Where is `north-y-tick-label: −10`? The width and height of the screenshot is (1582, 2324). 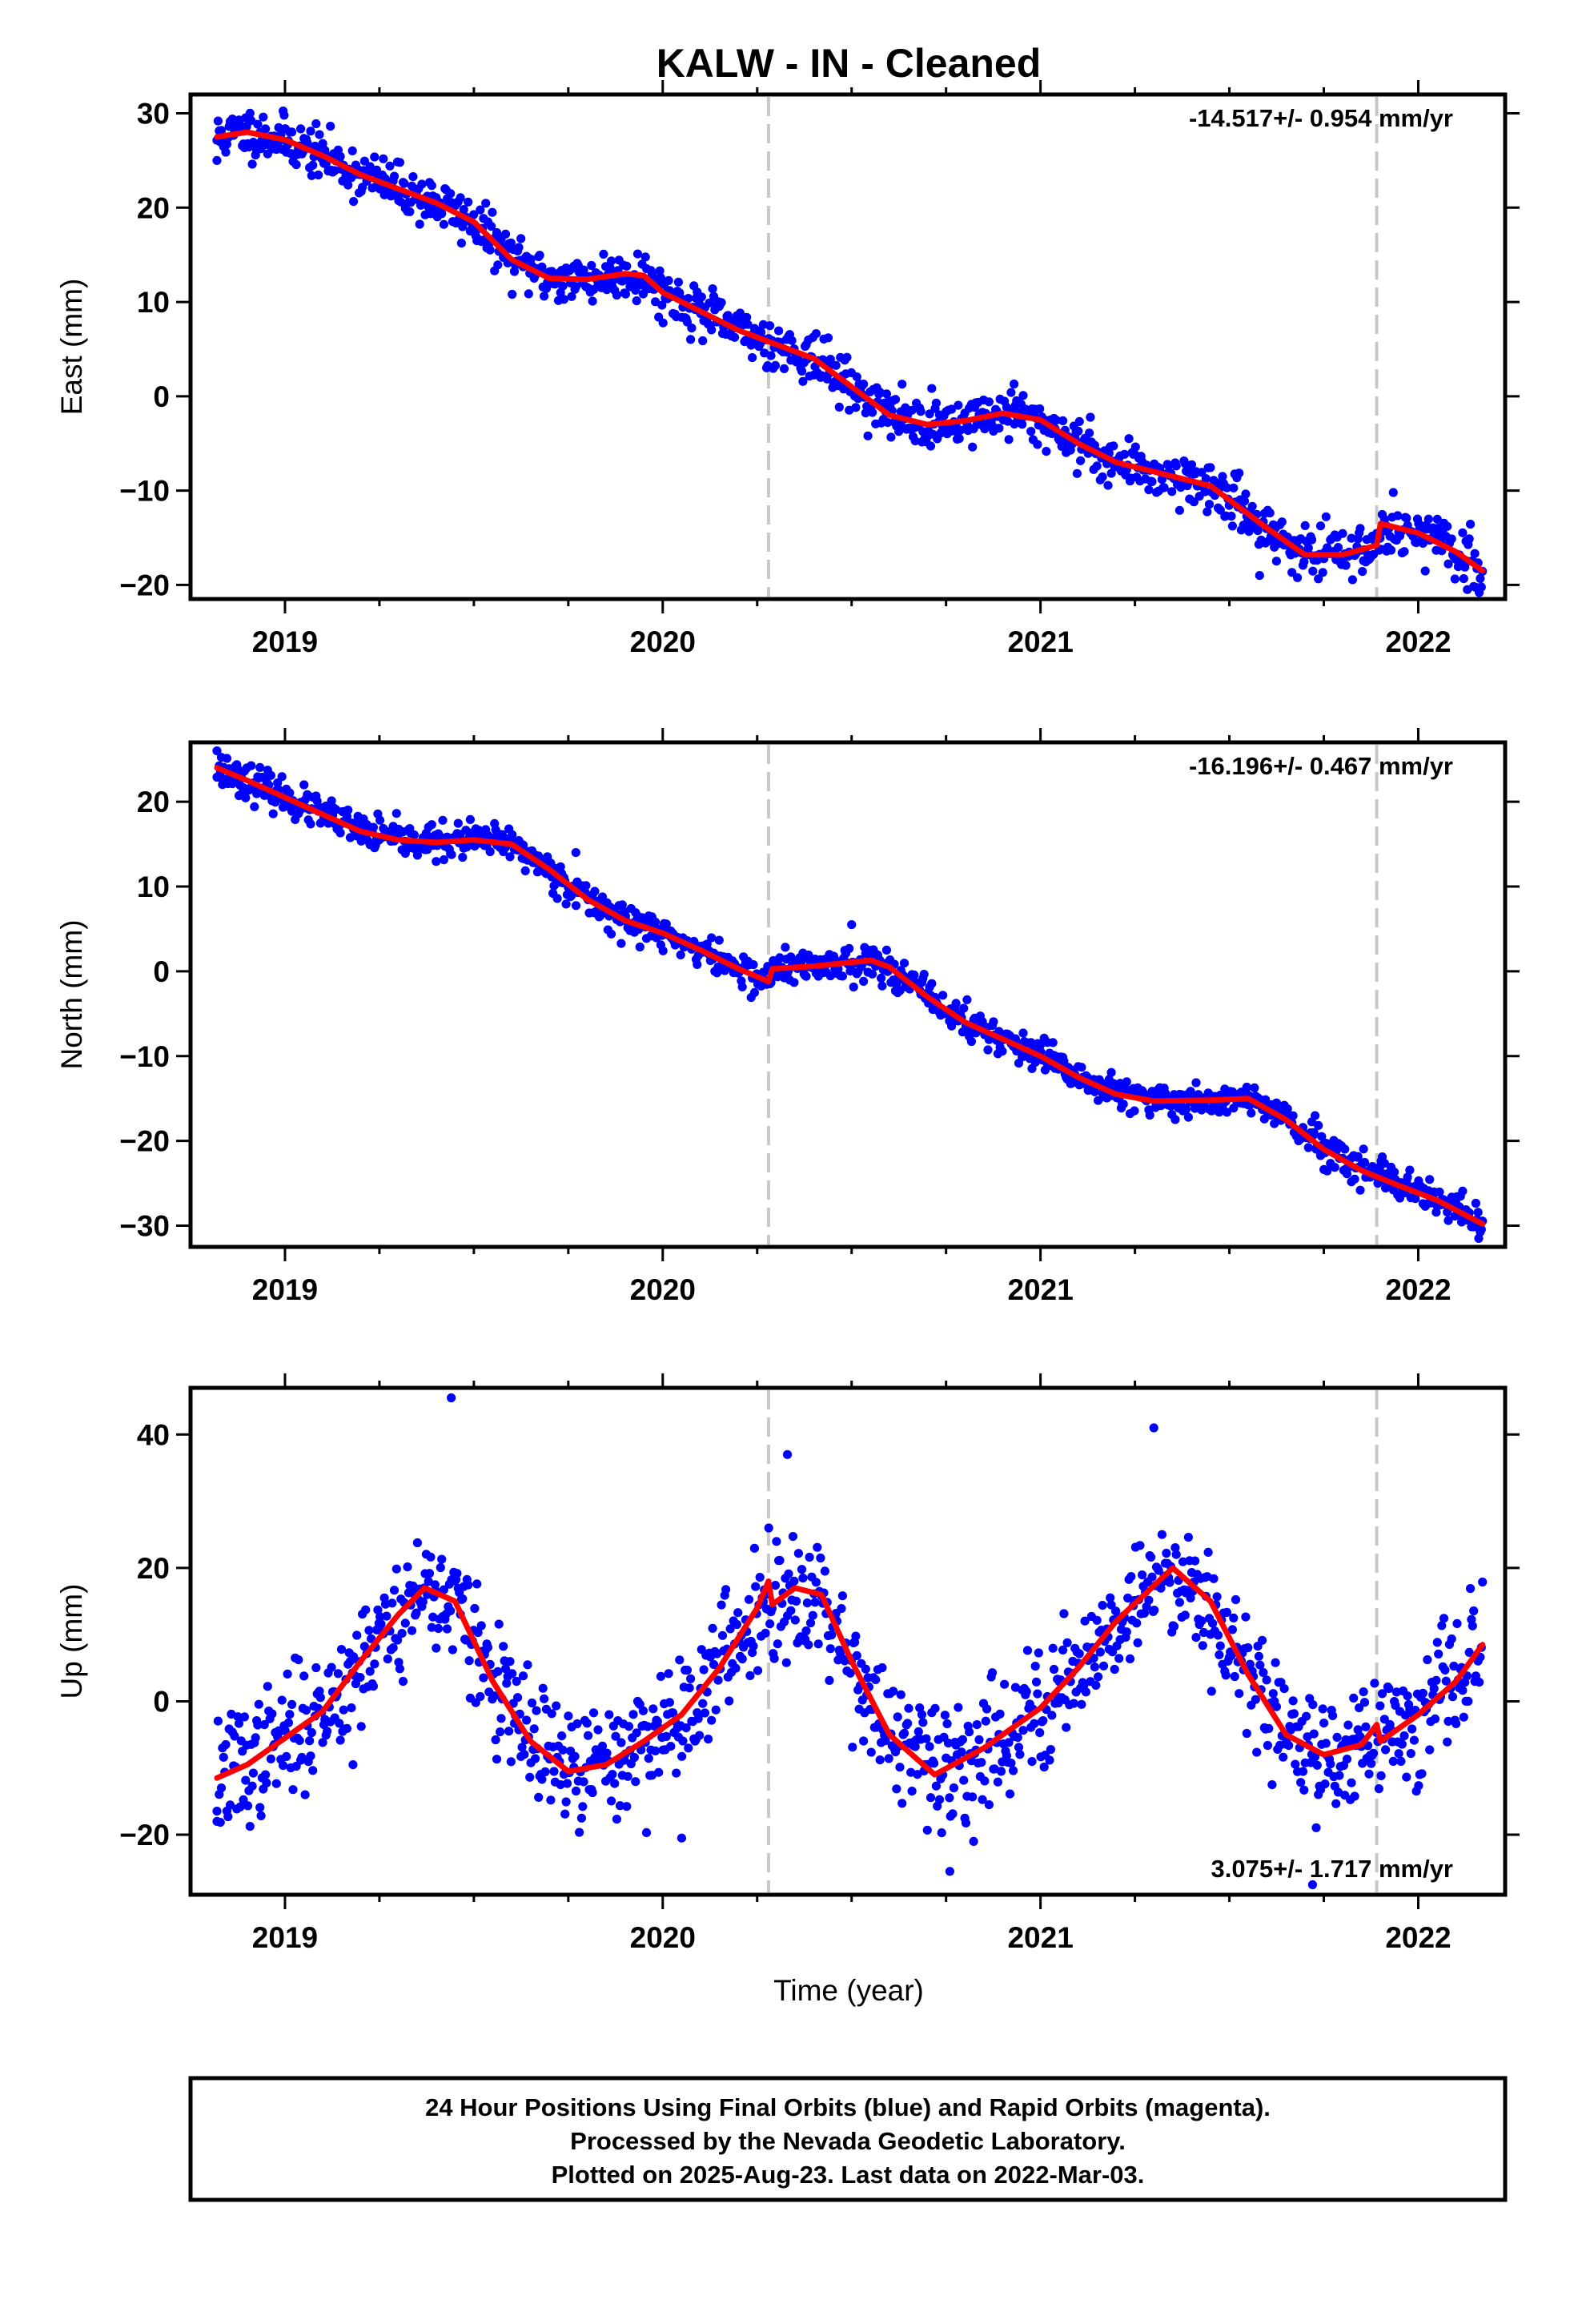 north-y-tick-label: −10 is located at coordinates (144, 1056).